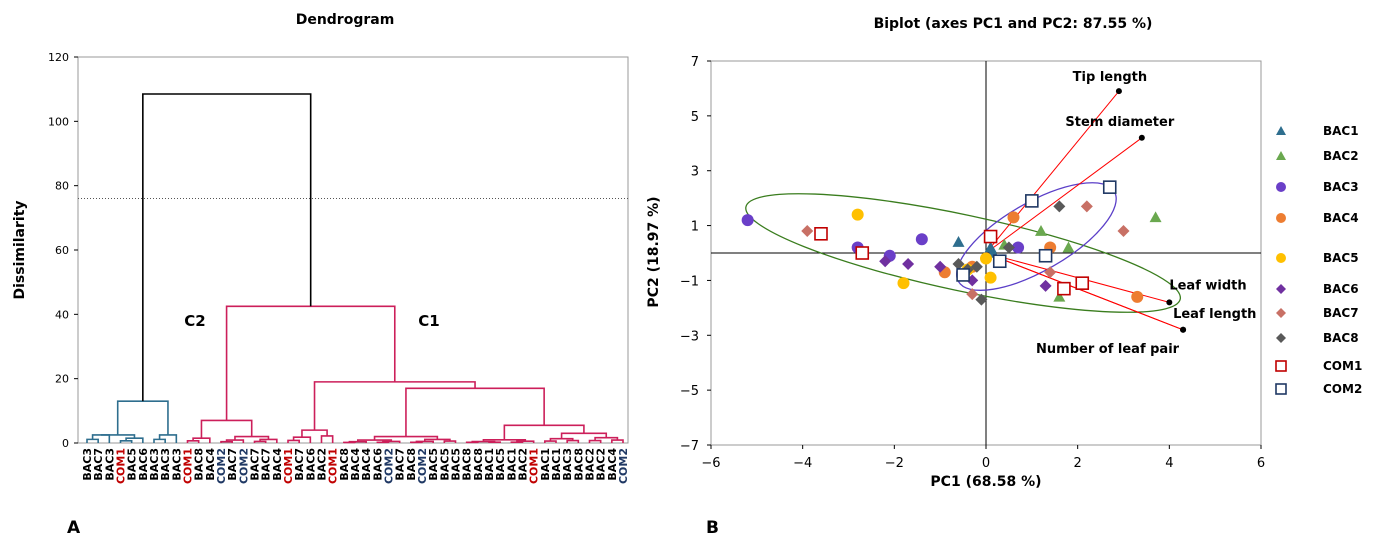  I want to click on cluster-label-c1: C1, so click(428, 321).